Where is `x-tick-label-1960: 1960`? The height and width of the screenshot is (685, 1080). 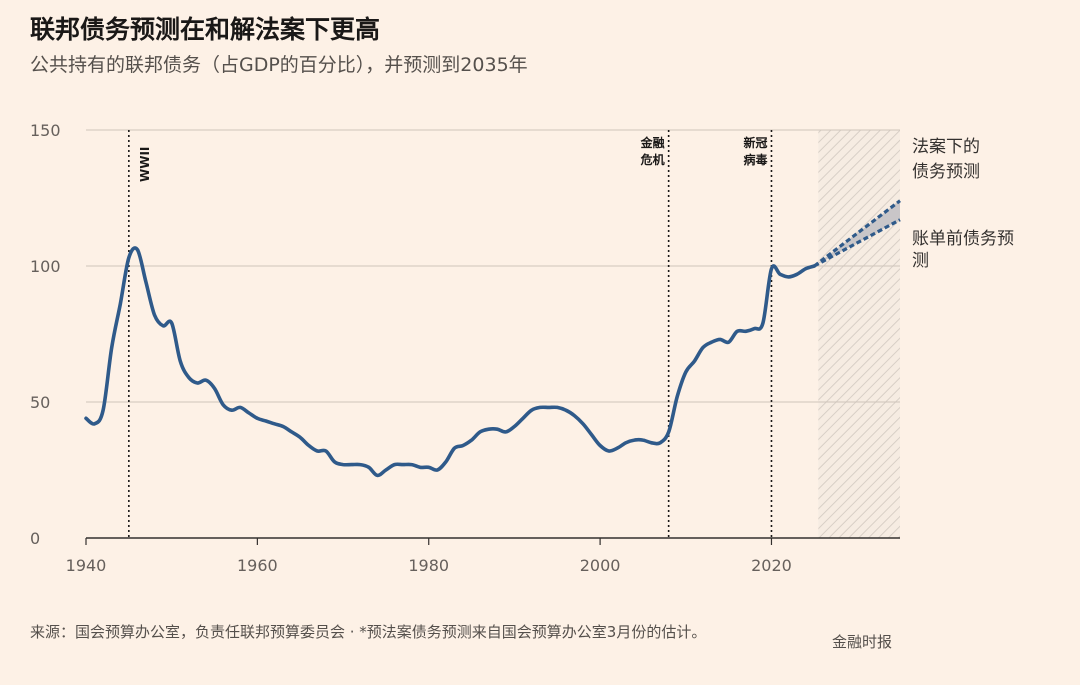
x-tick-label-1960: 1960 is located at coordinates (257, 565).